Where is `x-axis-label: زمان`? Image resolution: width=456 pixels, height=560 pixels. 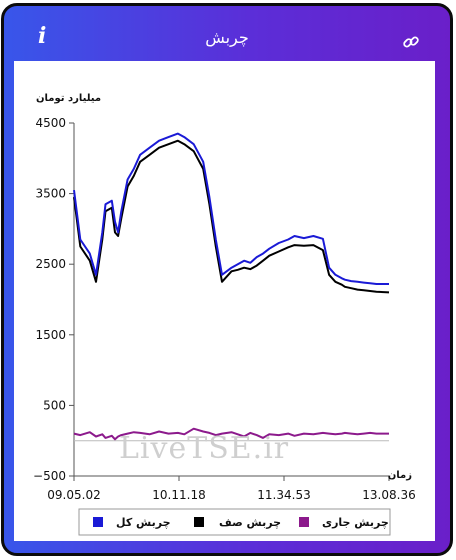
x-axis-label: زمان is located at coordinates (400, 475).